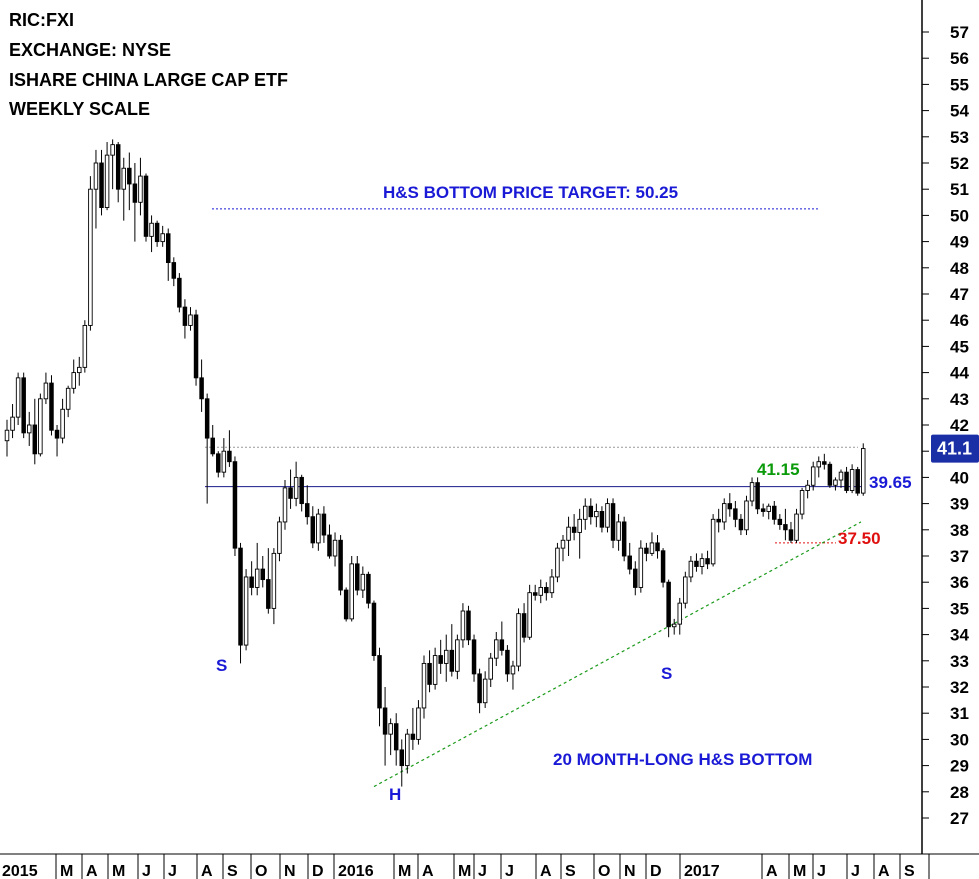 The height and width of the screenshot is (879, 979). What do you see at coordinates (959, 661) in the screenshot?
I see `y-tick-label: 33` at bounding box center [959, 661].